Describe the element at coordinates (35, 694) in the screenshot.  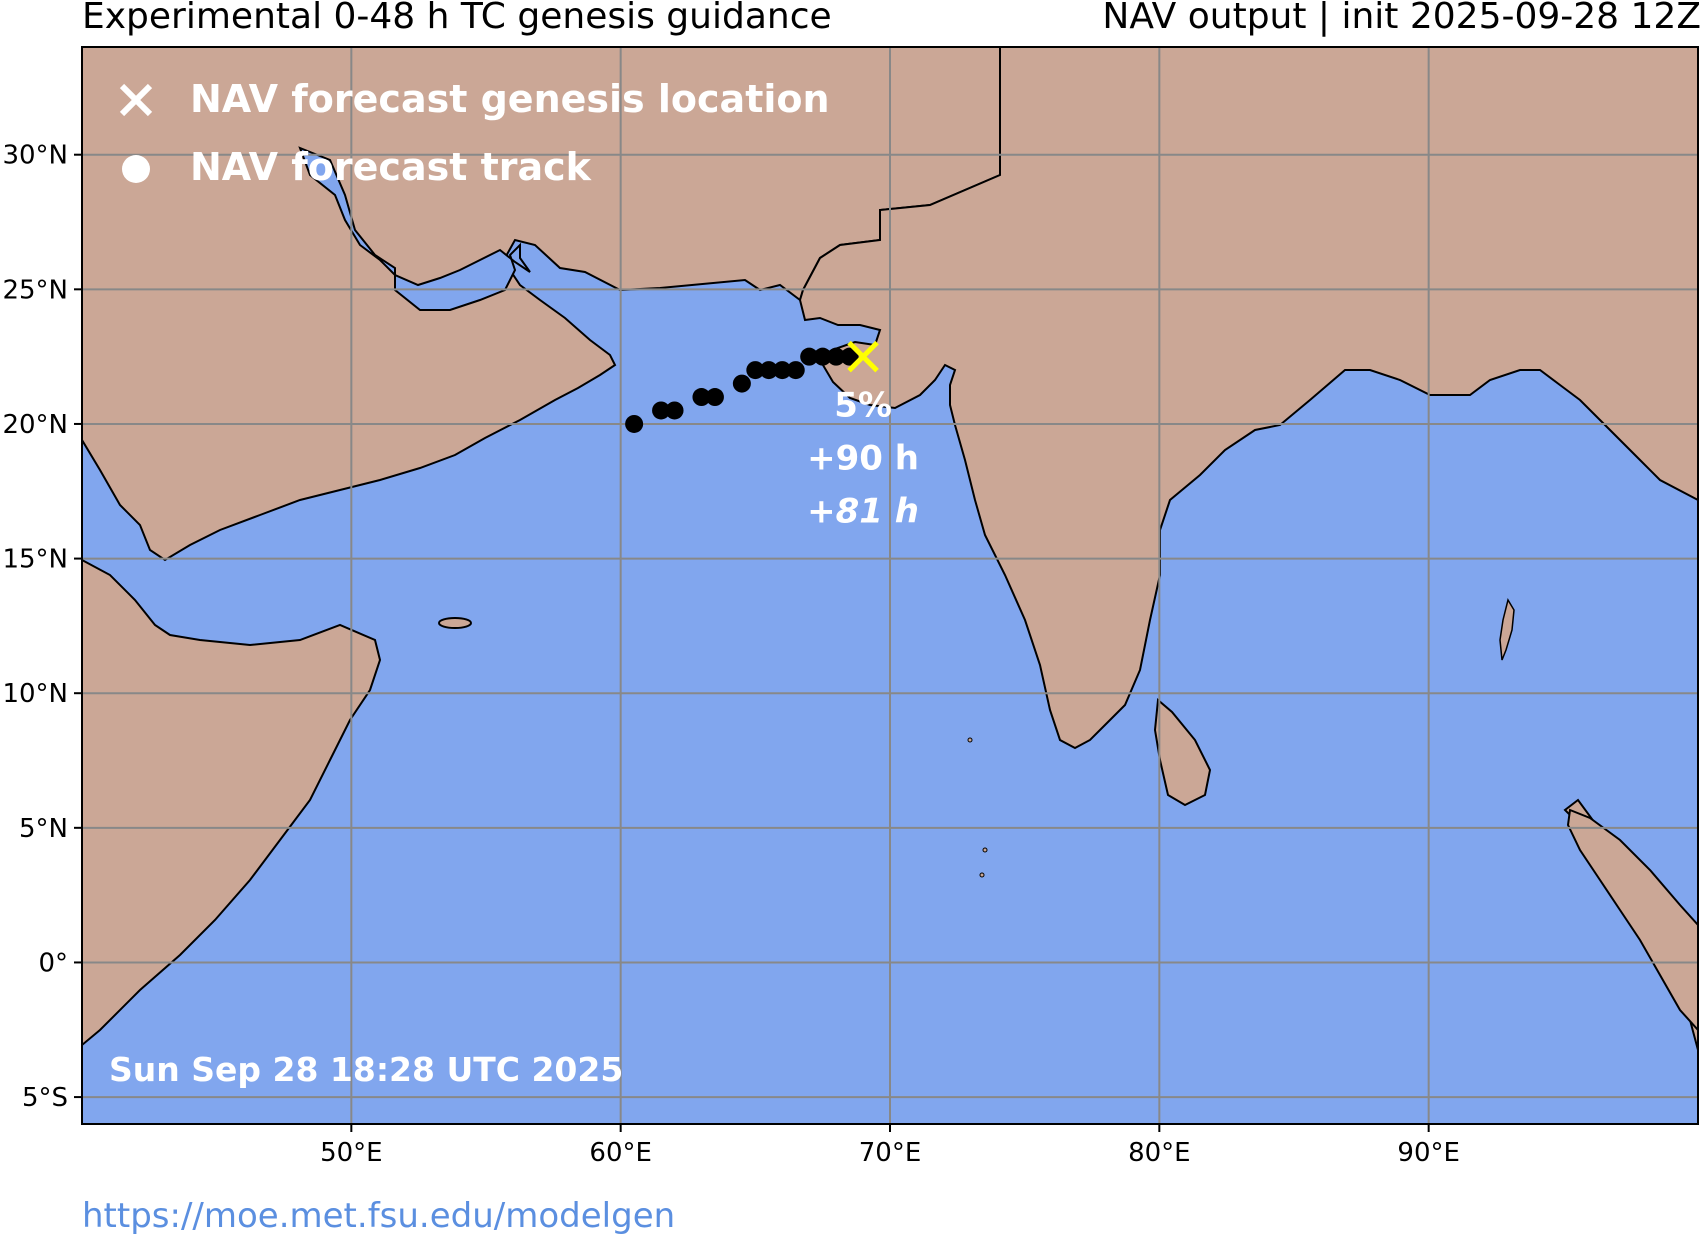
I see `tick-label-lat: 10°N` at that location.